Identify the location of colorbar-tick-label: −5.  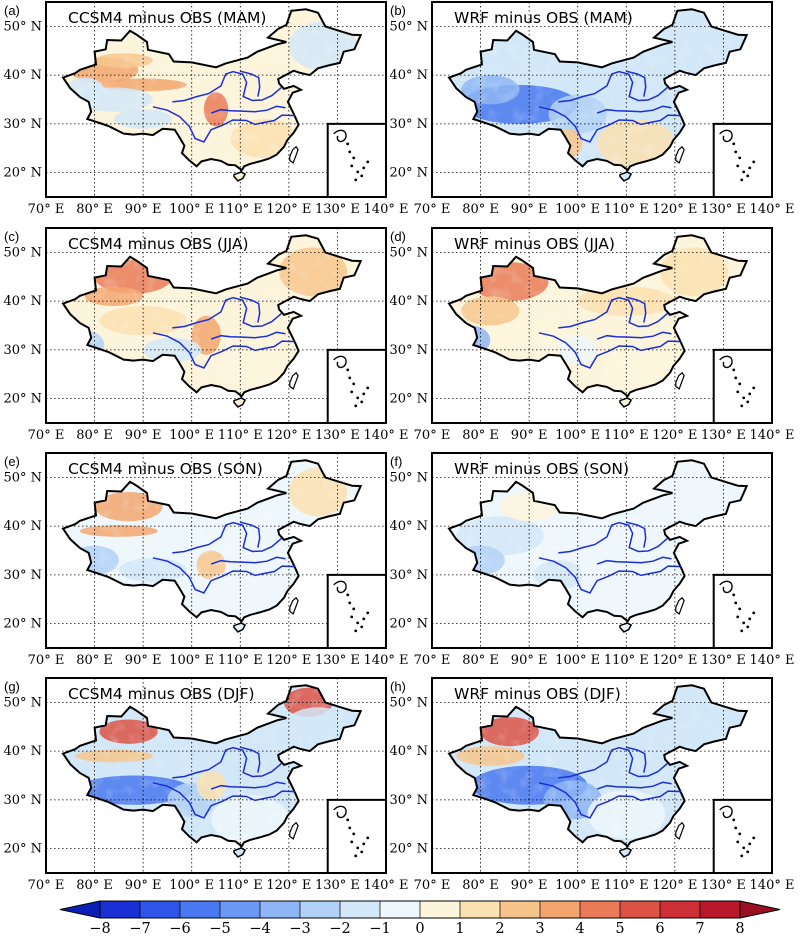
(219, 928).